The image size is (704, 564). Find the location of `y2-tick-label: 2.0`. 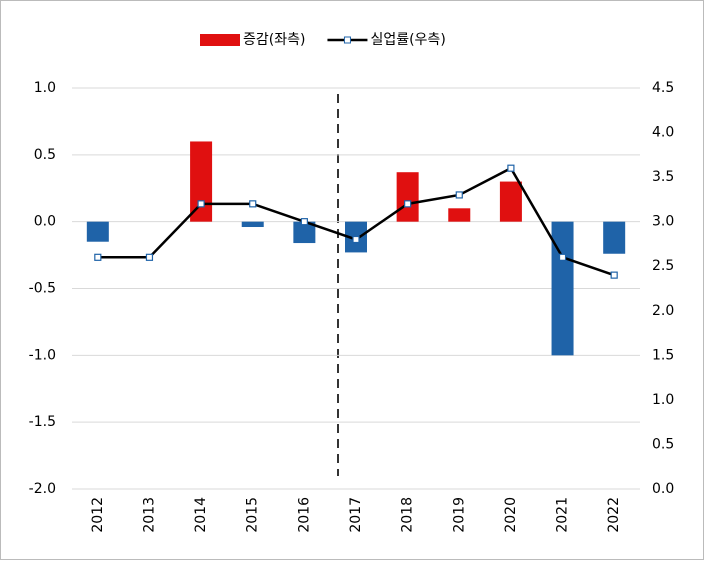

y2-tick-label: 2.0 is located at coordinates (663, 311).